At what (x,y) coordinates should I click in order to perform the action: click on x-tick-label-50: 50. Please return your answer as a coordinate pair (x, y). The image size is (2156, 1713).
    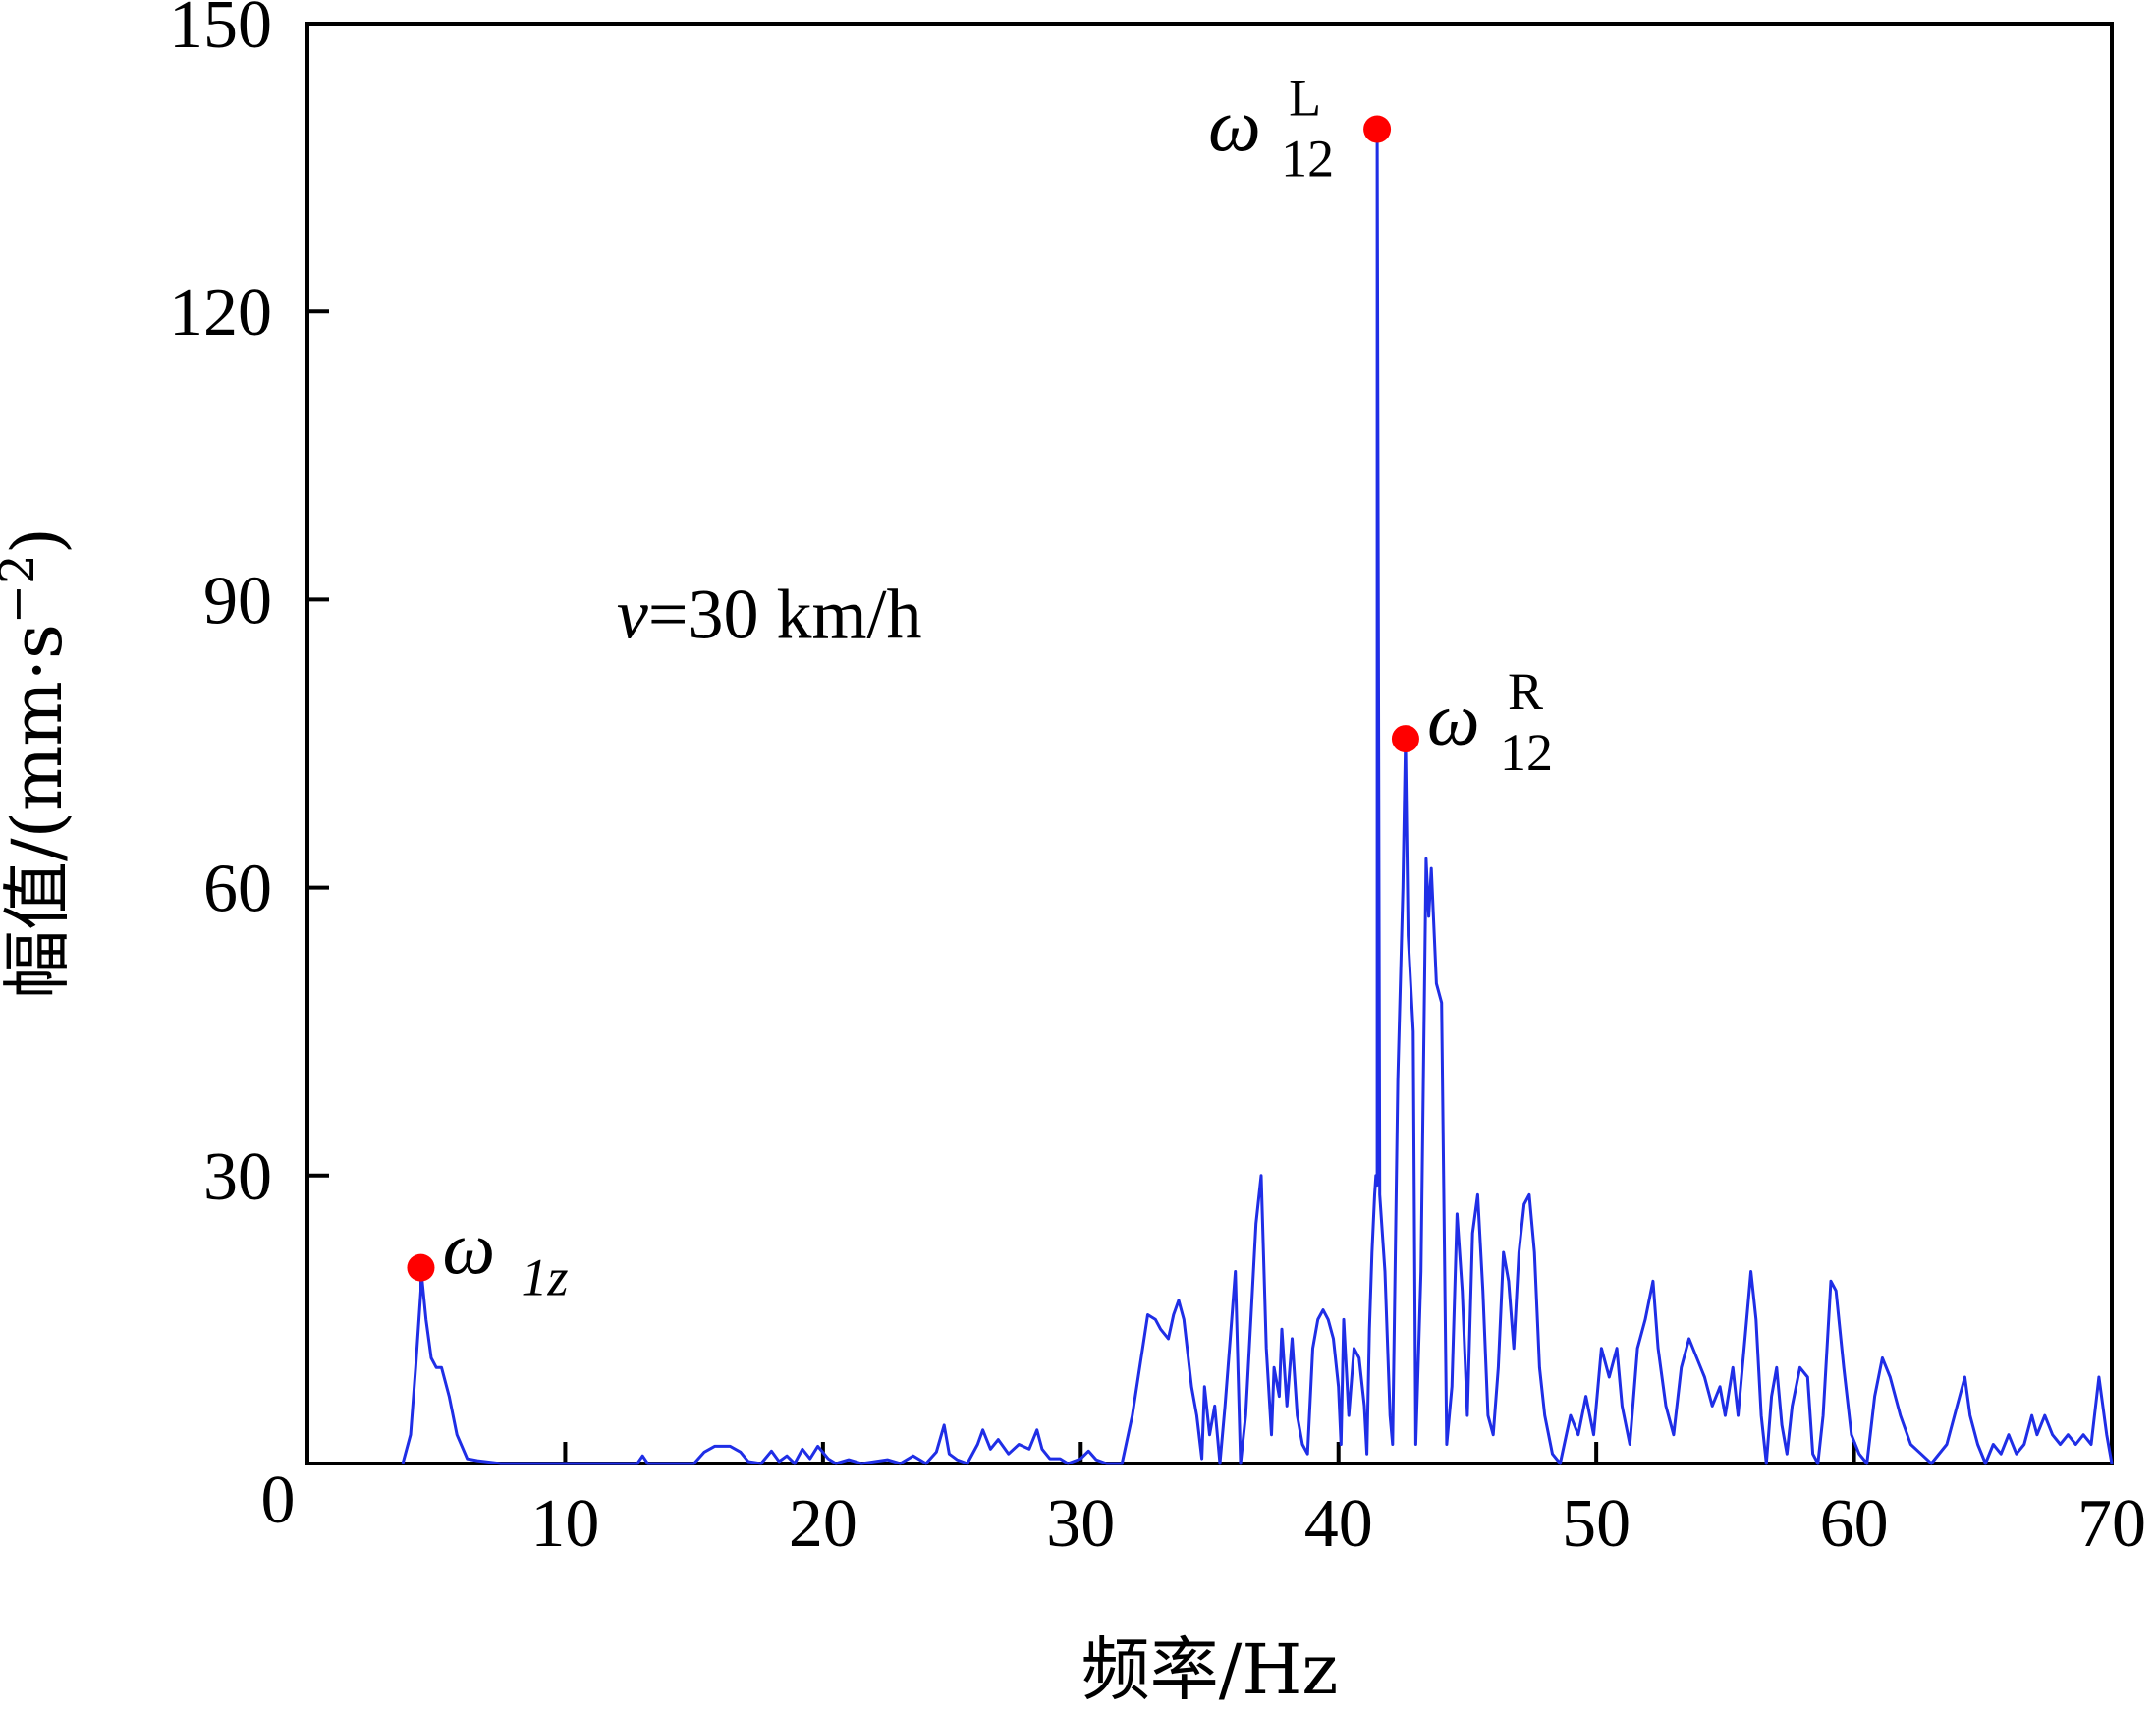
    Looking at the image, I should click on (1596, 1524).